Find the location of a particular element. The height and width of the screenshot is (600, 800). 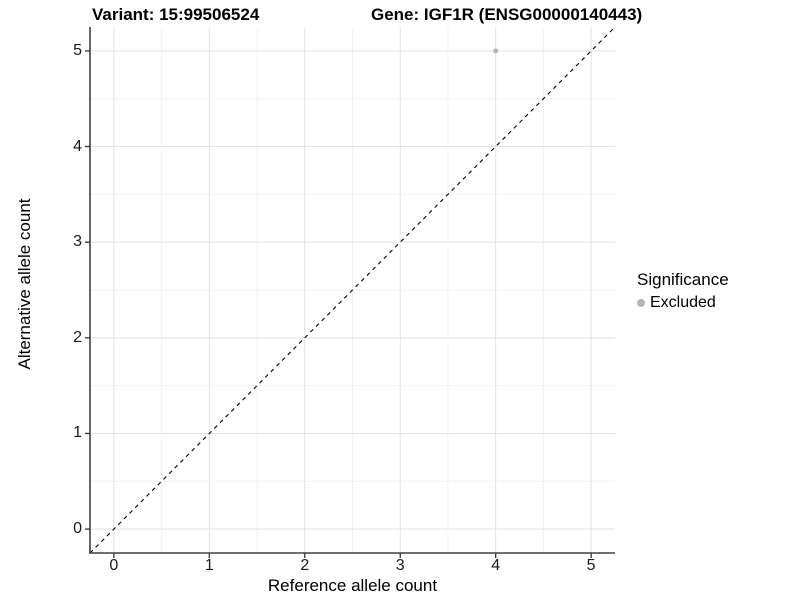

y-tick-label: 3 is located at coordinates (77, 242).